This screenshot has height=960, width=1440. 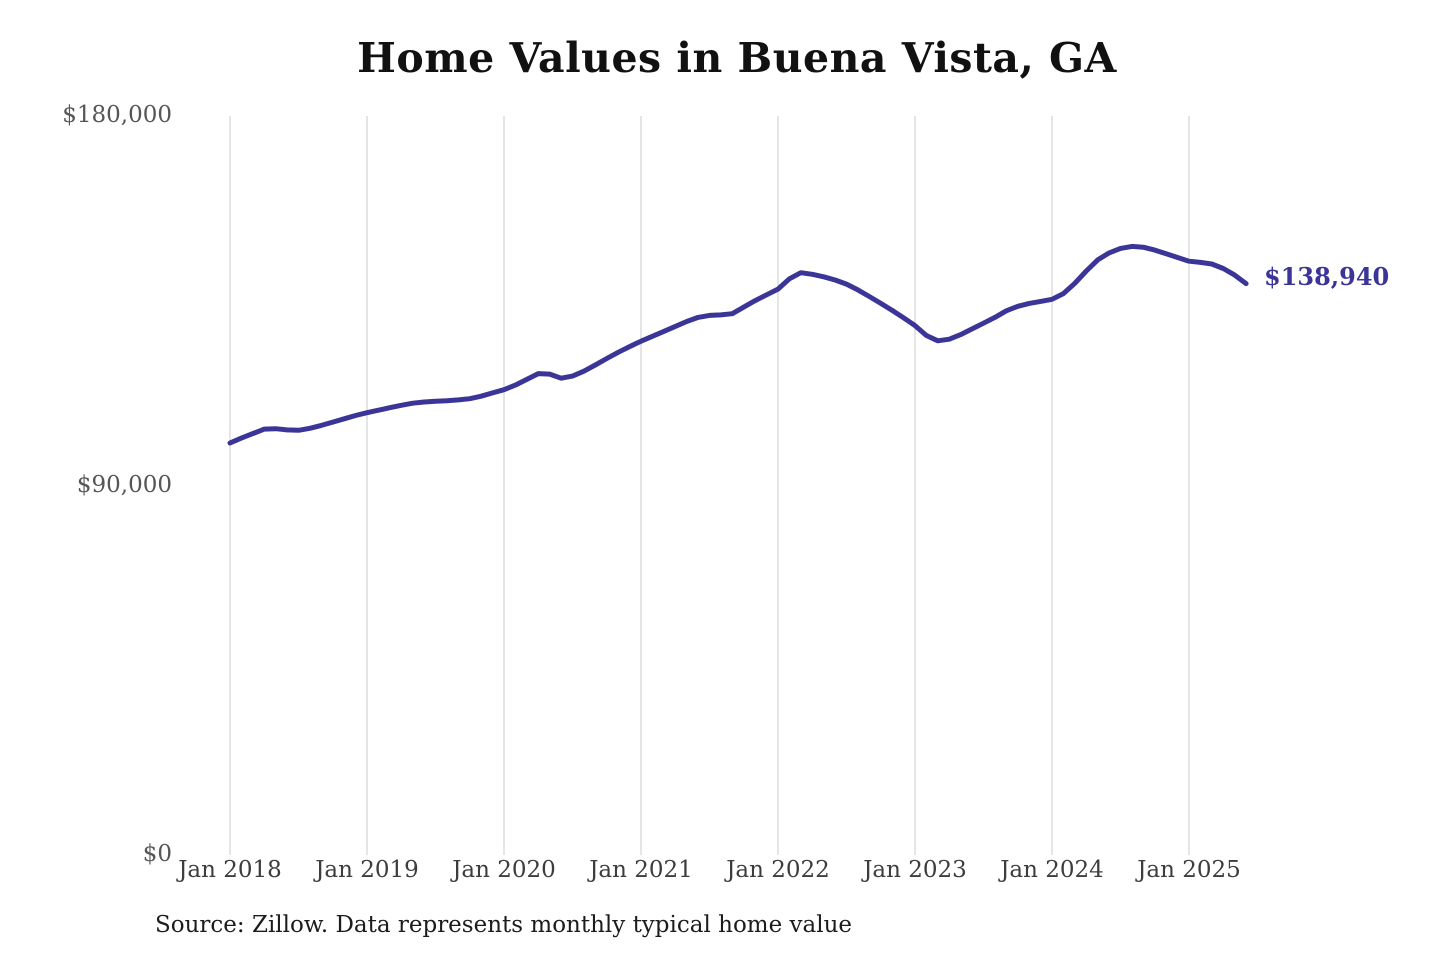 I want to click on x-tick-label: Jan 2024, so click(x=1052, y=870).